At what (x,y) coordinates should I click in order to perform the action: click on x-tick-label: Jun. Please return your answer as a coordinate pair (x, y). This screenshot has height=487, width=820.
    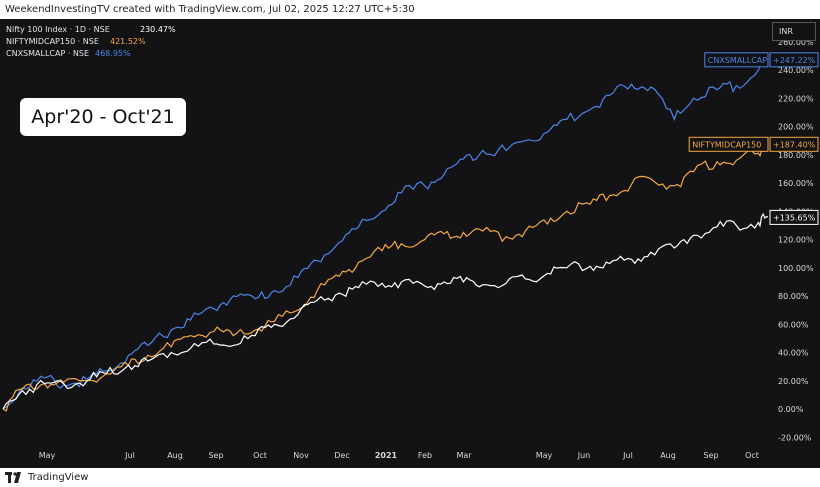
    Looking at the image, I should click on (584, 455).